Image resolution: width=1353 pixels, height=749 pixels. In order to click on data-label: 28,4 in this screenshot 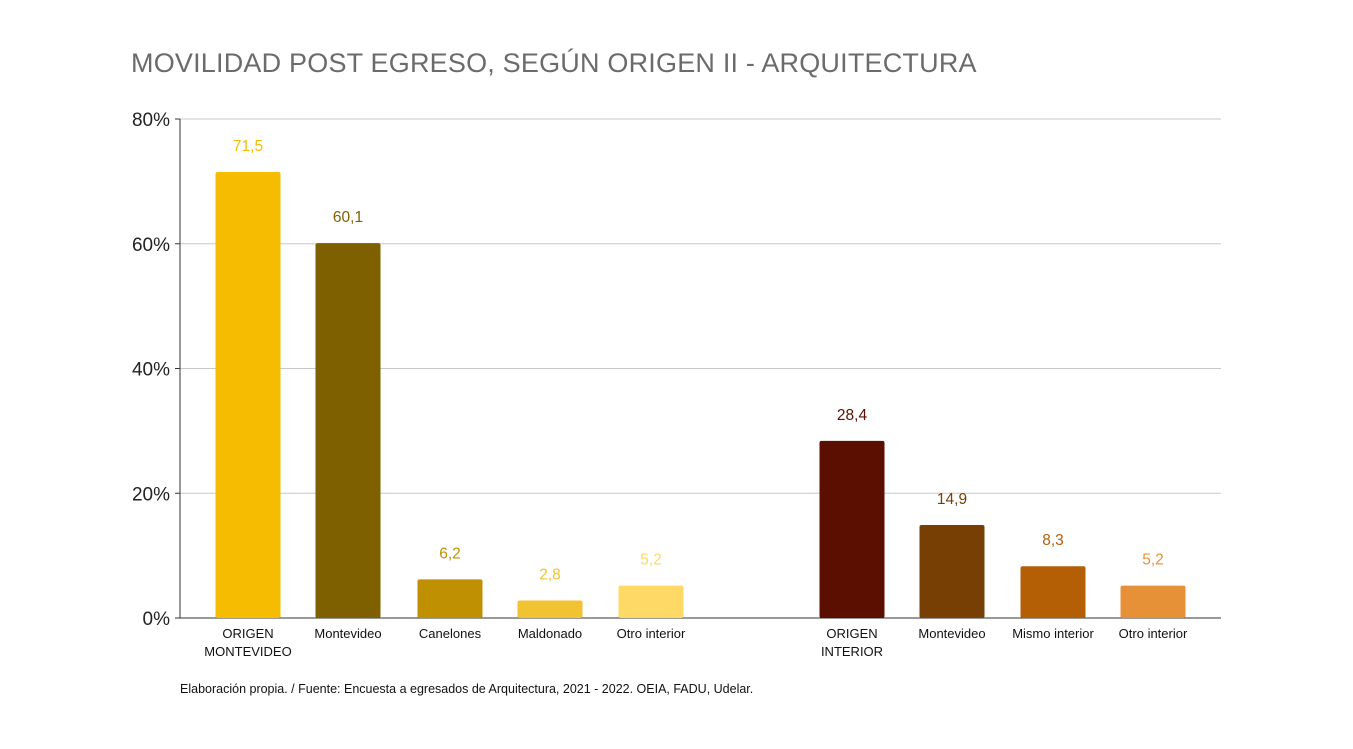, I will do `click(852, 415)`.